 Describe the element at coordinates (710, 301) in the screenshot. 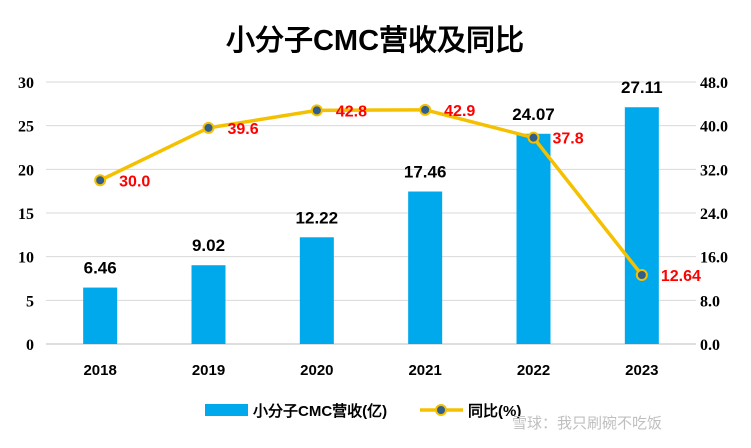

I see `y-right-tick-label: 8.0` at that location.